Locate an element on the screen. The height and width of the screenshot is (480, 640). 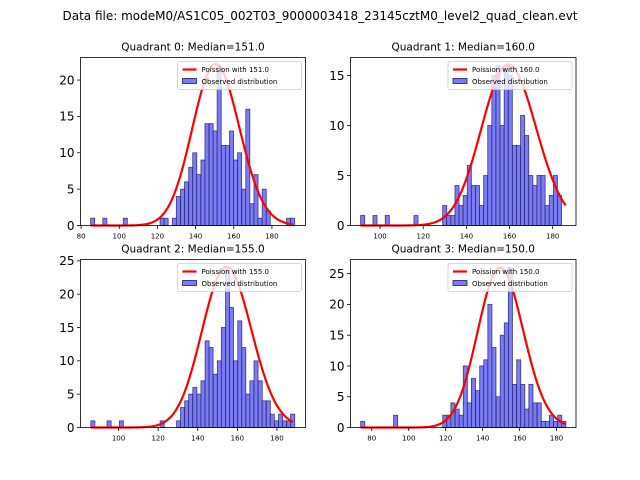
histogram-bars is located at coordinates (461, 145).